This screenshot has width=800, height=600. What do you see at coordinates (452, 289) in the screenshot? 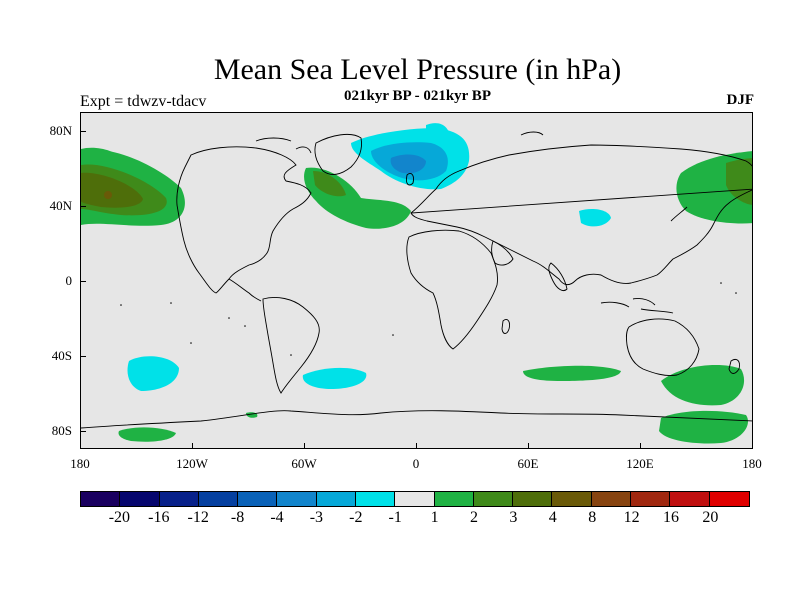
I see `coast-africa` at bounding box center [452, 289].